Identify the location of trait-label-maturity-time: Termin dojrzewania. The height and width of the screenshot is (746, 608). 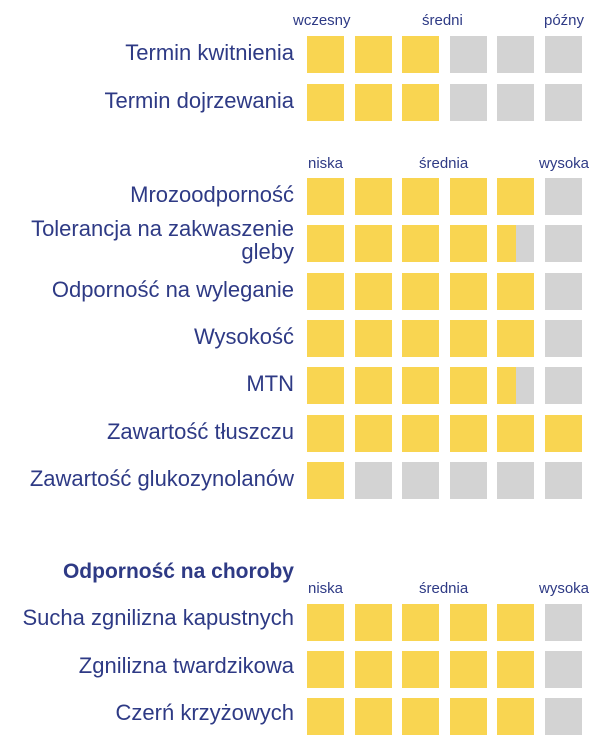
(199, 100).